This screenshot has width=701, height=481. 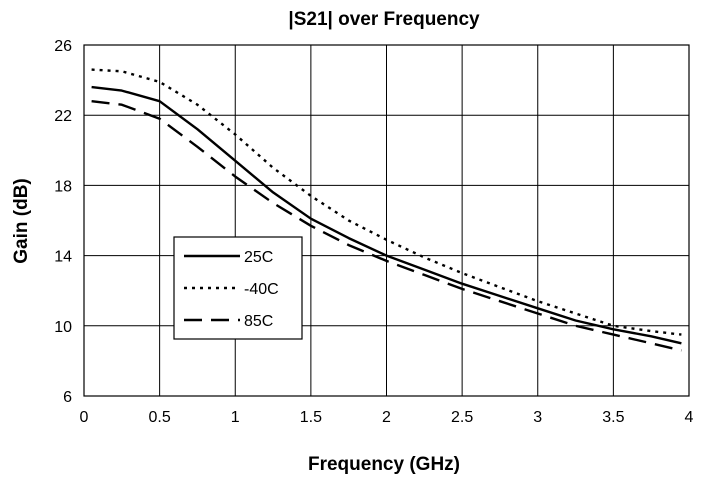 What do you see at coordinates (21, 221) in the screenshot?
I see `y-axis-label: Gain (dB)` at bounding box center [21, 221].